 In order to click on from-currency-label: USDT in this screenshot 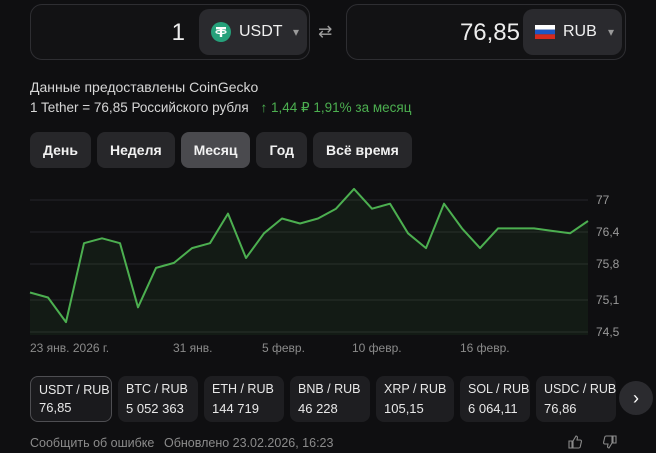, I will do `click(261, 31)`.